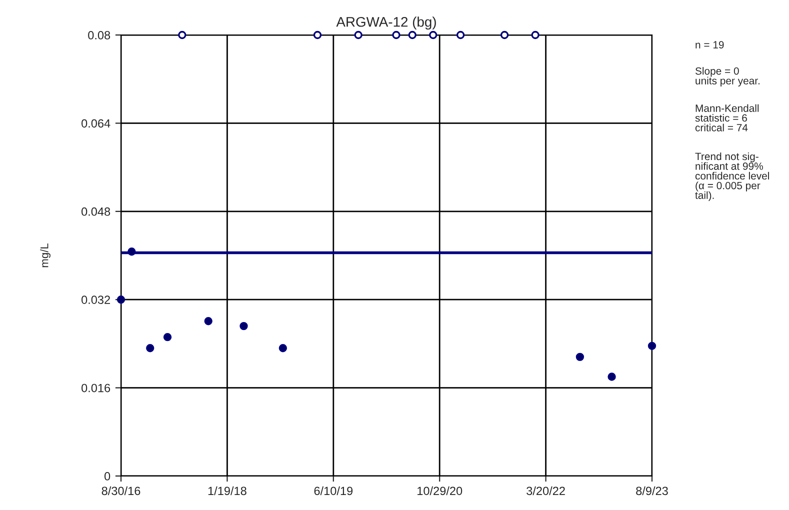  Describe the element at coordinates (333, 491) in the screenshot. I see `x-tick-label: 6/10/19` at that location.